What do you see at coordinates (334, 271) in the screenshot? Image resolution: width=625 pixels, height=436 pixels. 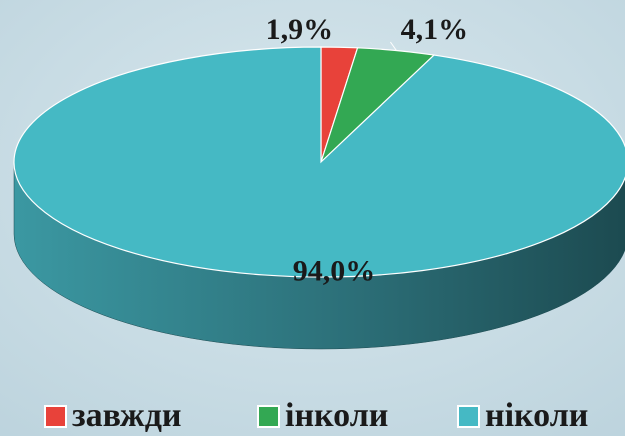 I see `data-label: 94,0%` at bounding box center [334, 271].